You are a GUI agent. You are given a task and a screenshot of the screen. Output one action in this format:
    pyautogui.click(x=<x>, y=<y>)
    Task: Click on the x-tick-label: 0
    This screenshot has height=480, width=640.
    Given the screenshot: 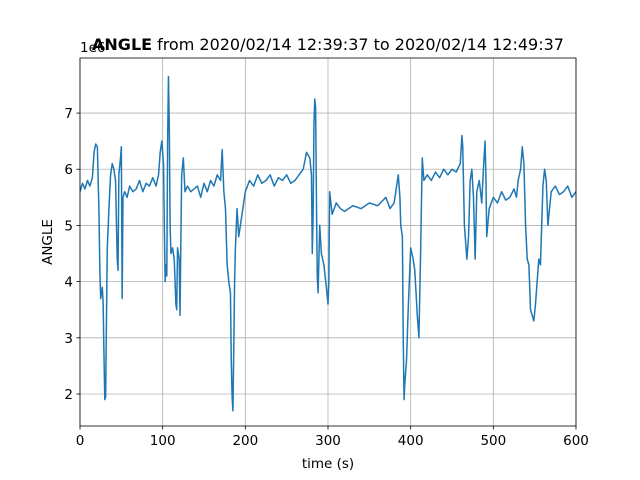 What is the action you would take?
    pyautogui.click(x=80, y=441)
    